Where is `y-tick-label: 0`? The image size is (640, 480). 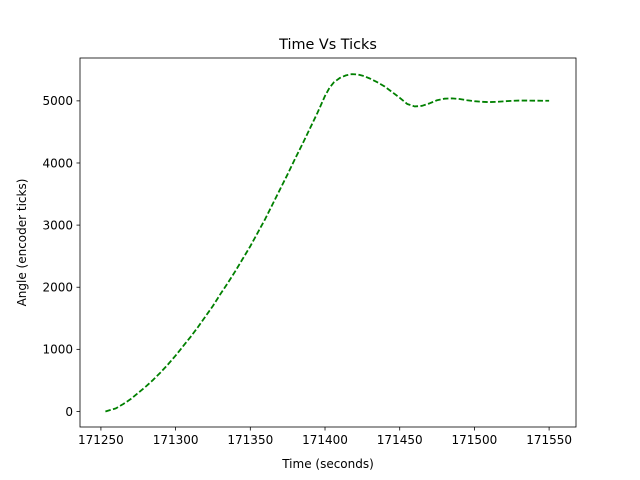
y-tick-label: 0 is located at coordinates (69, 412).